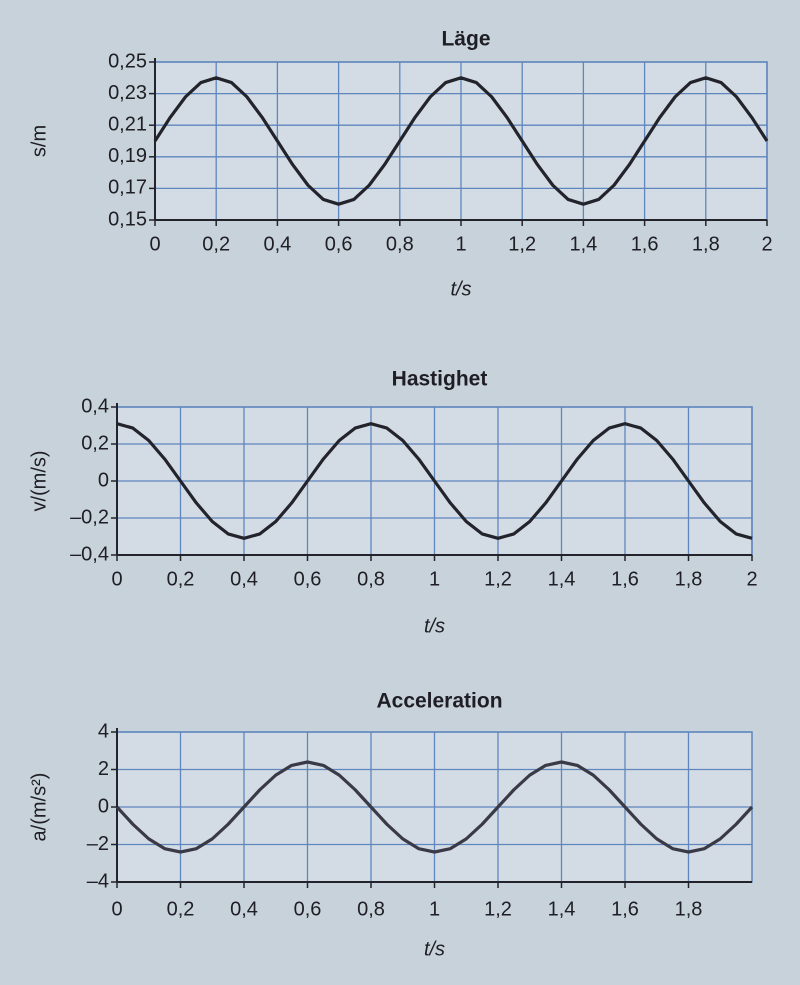  What do you see at coordinates (39, 480) in the screenshot?
I see `y-axis-label: v/(m/s)` at bounding box center [39, 480].